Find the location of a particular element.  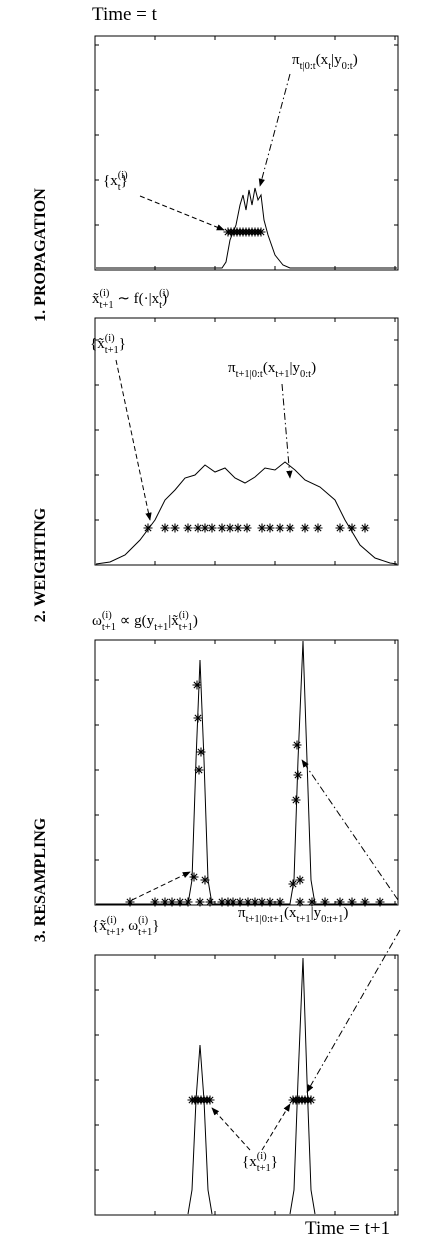

math-label: {x̃(i) t+1} is located at coordinates (108, 344).